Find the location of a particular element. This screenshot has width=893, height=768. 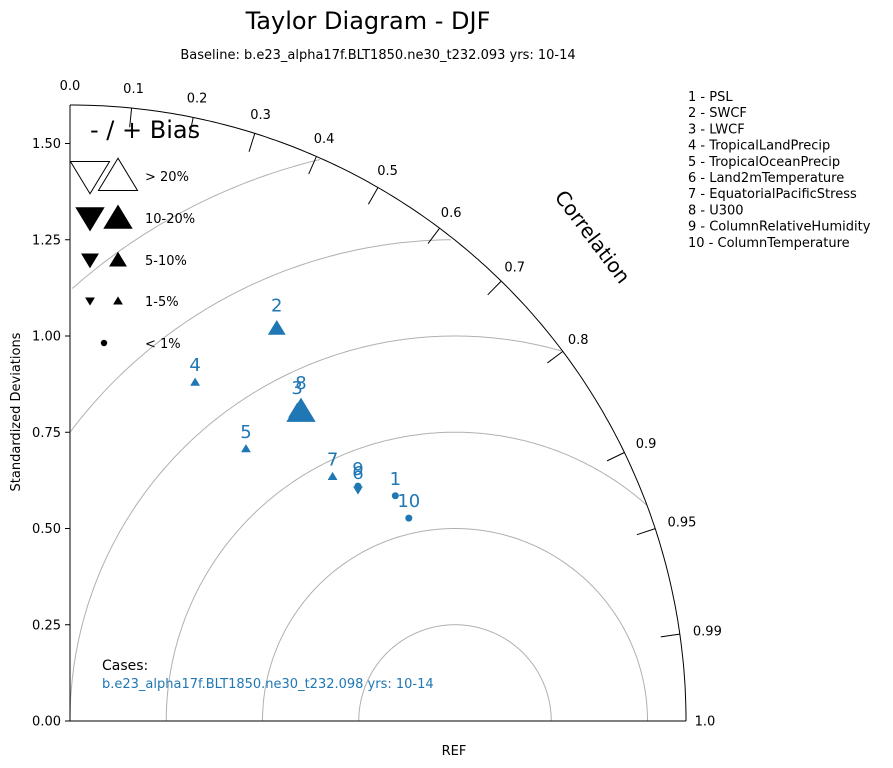

variable-legend-item: 10 - ColumnTemperature is located at coordinates (769, 243).